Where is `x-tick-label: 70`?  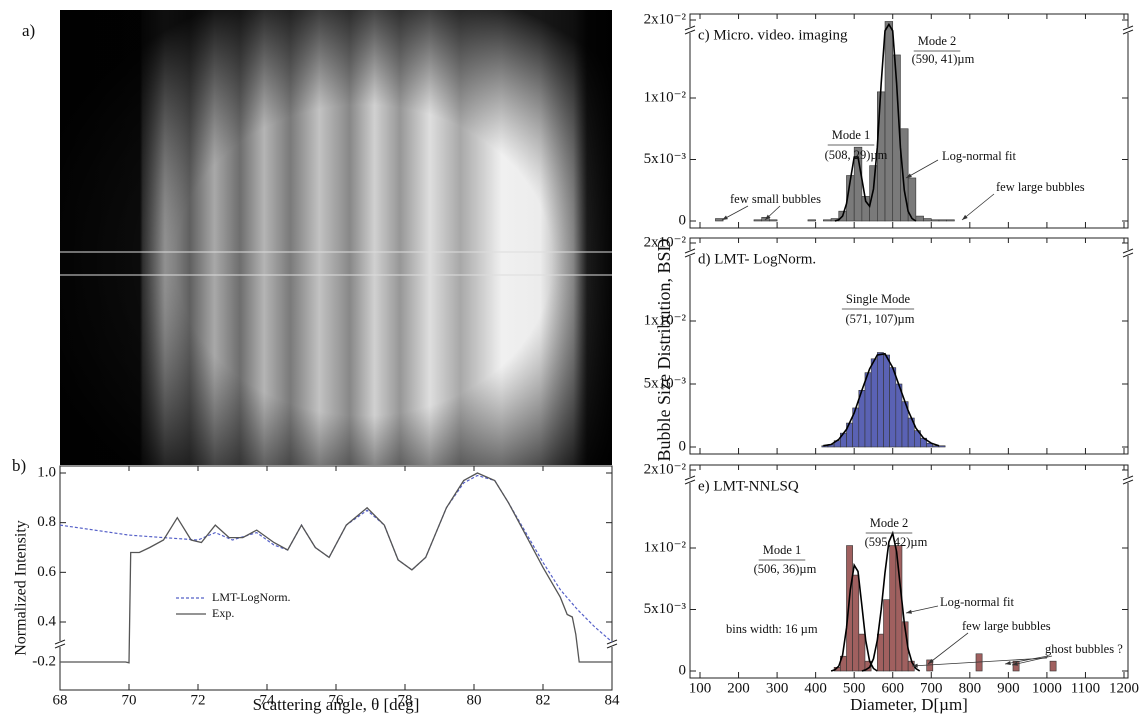 x-tick-label: 70 is located at coordinates (129, 700).